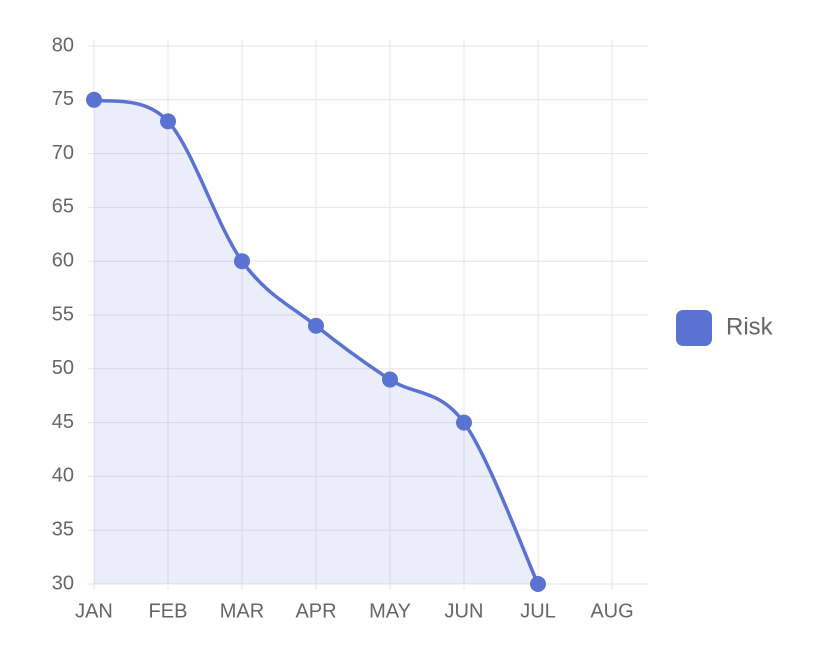 The width and height of the screenshot is (840, 654). Describe the element at coordinates (63, 153) in the screenshot. I see `y-tick-label: 70` at that location.